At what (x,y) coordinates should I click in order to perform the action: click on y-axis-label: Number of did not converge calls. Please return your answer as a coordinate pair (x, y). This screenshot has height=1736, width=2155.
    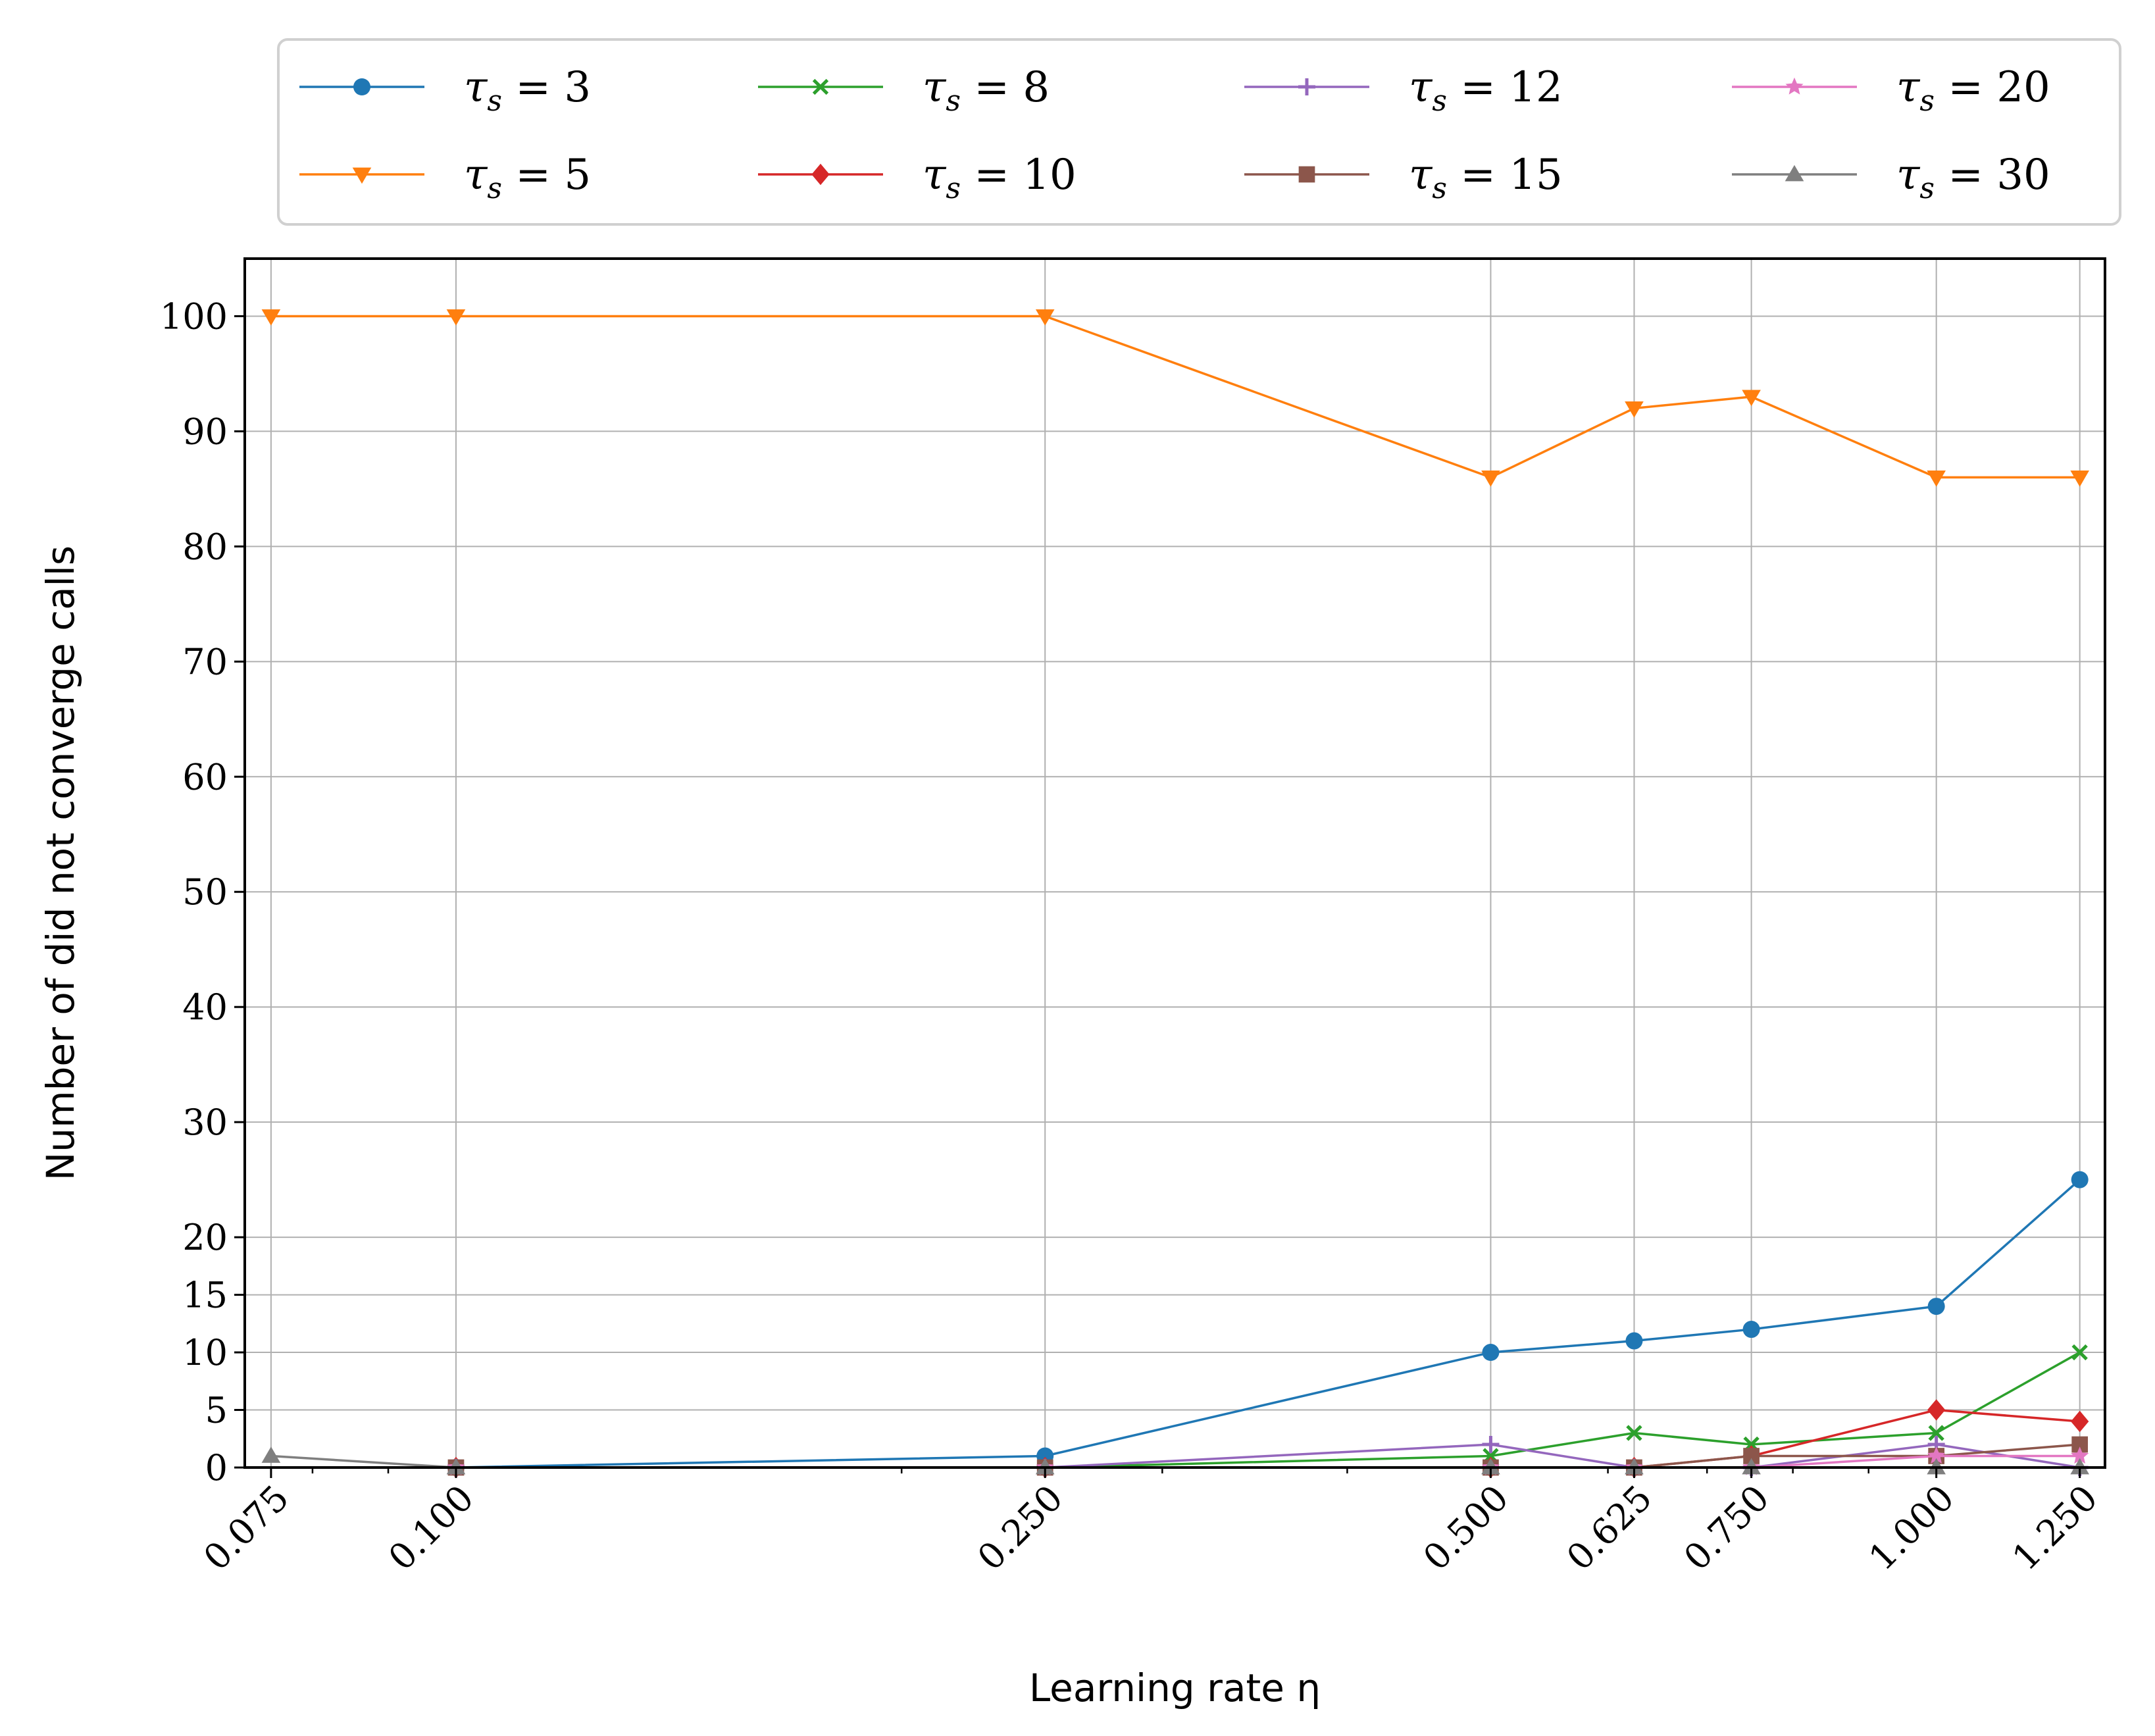
    Looking at the image, I should click on (60, 863).